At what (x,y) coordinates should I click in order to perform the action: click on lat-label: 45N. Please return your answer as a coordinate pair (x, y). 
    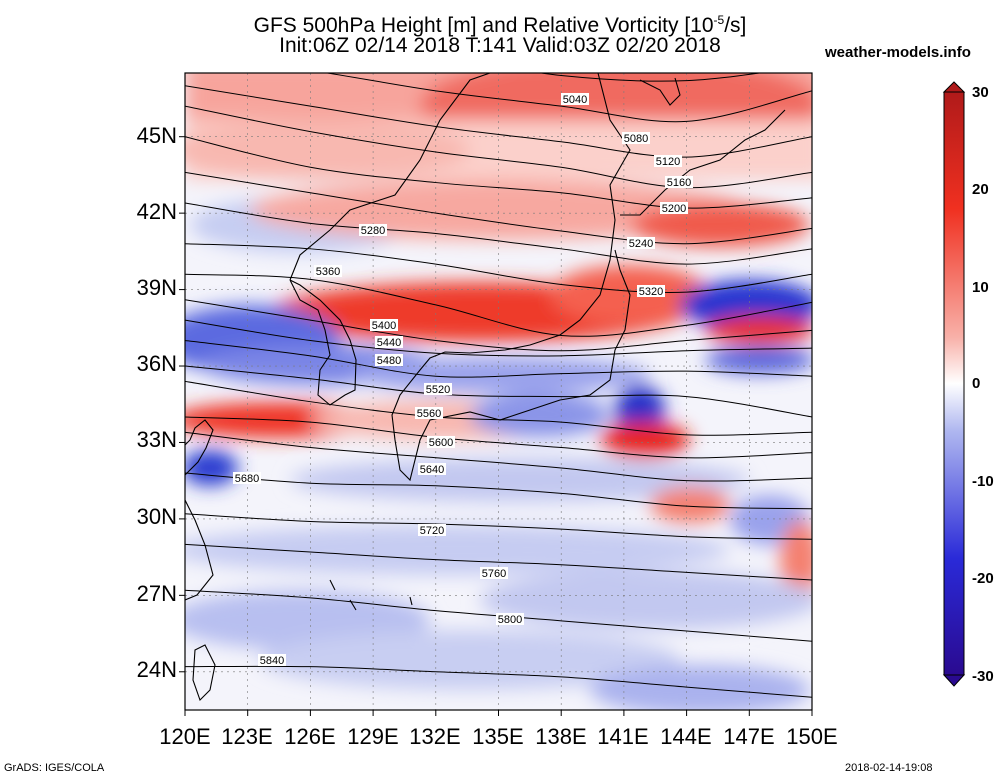
    Looking at the image, I should click on (156, 135).